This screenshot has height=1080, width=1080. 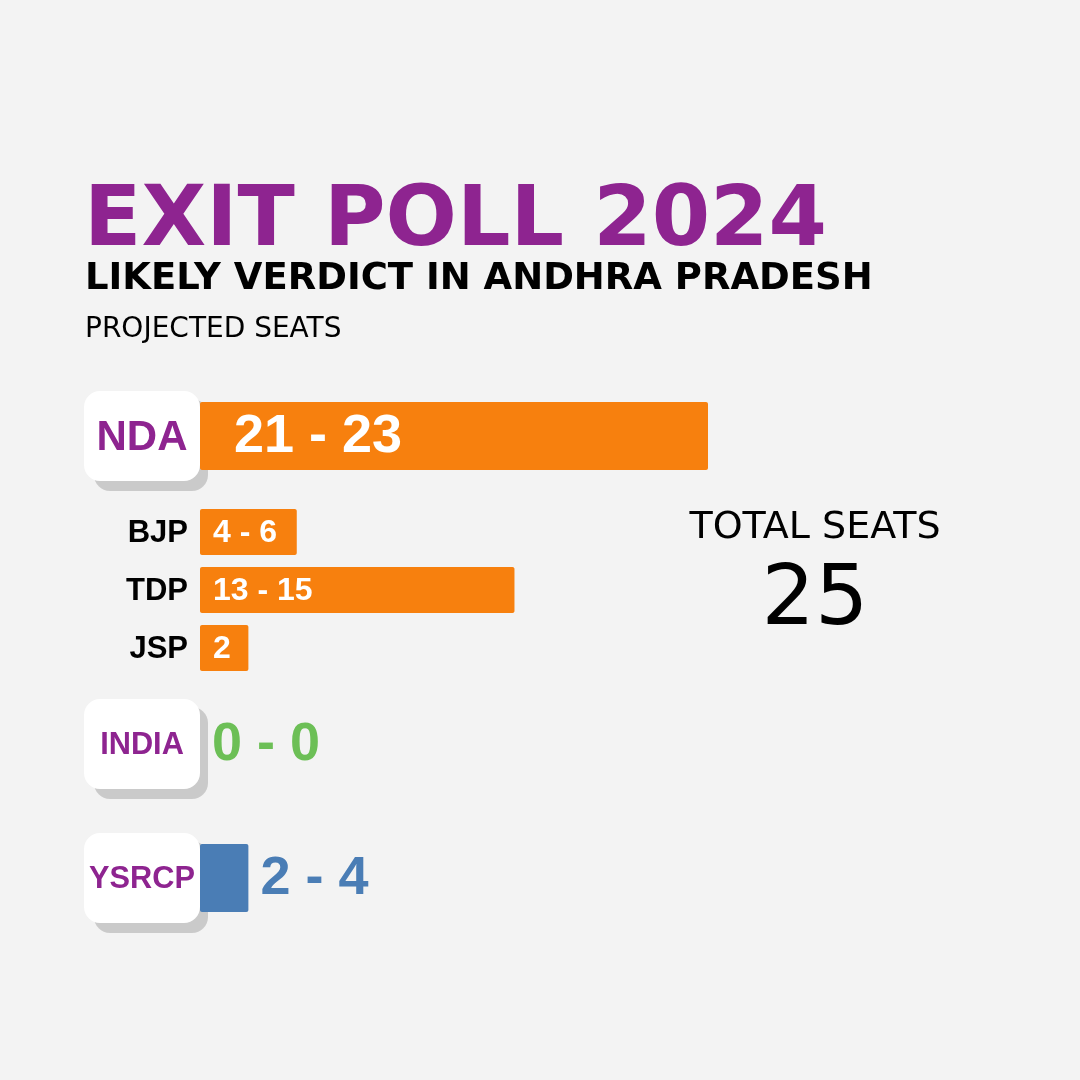 I want to click on x-axis-title: PROJECTED SEATS, so click(x=213, y=327).